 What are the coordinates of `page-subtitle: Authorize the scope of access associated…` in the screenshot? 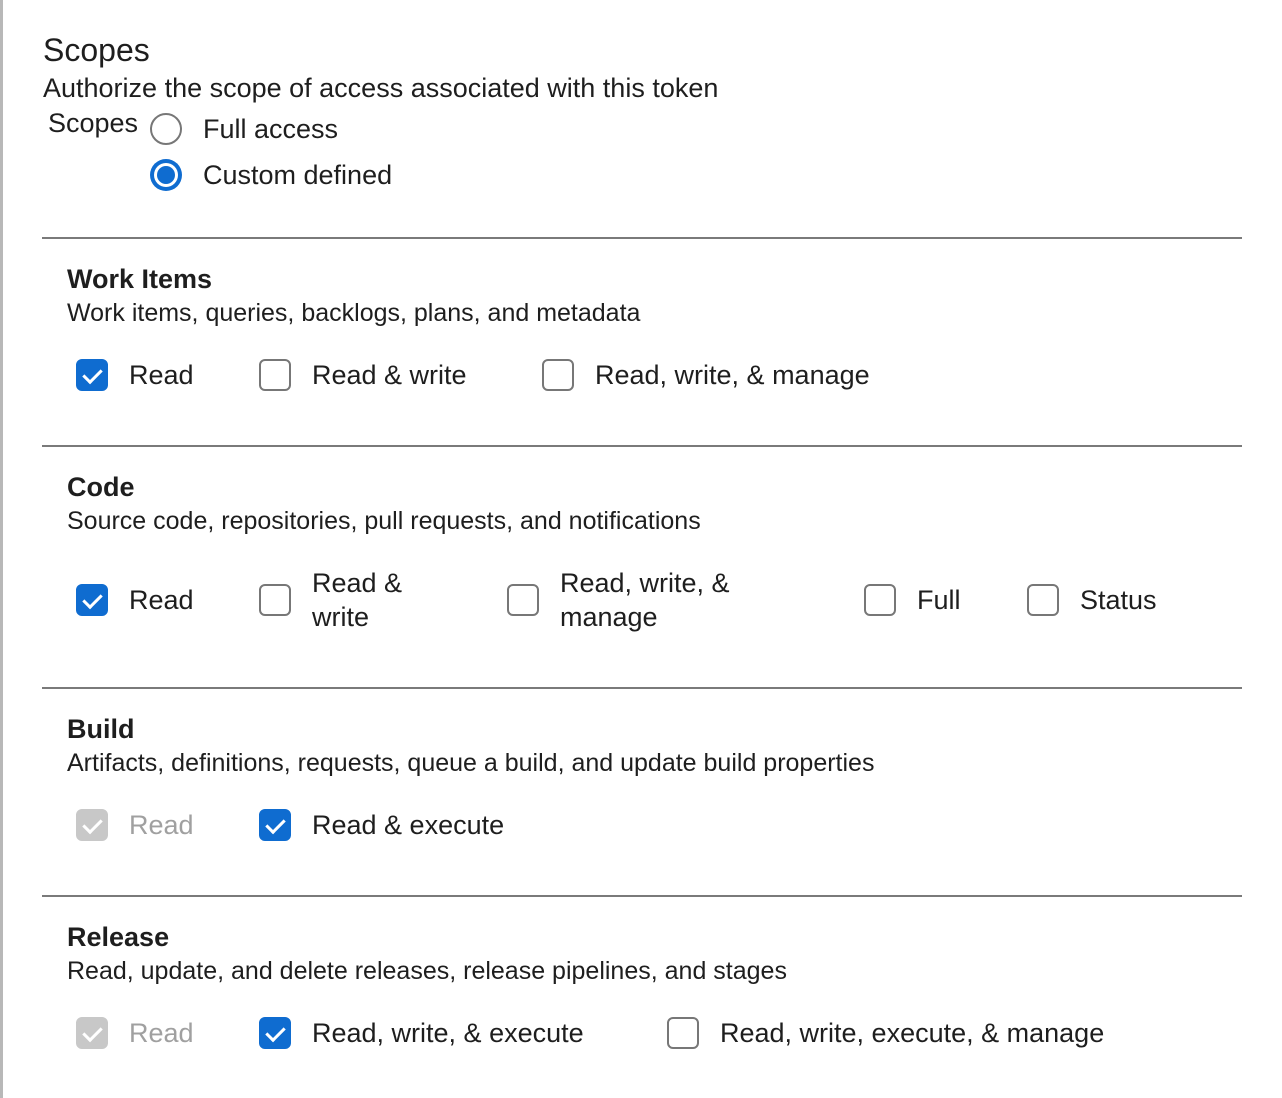 It's located at (381, 88).